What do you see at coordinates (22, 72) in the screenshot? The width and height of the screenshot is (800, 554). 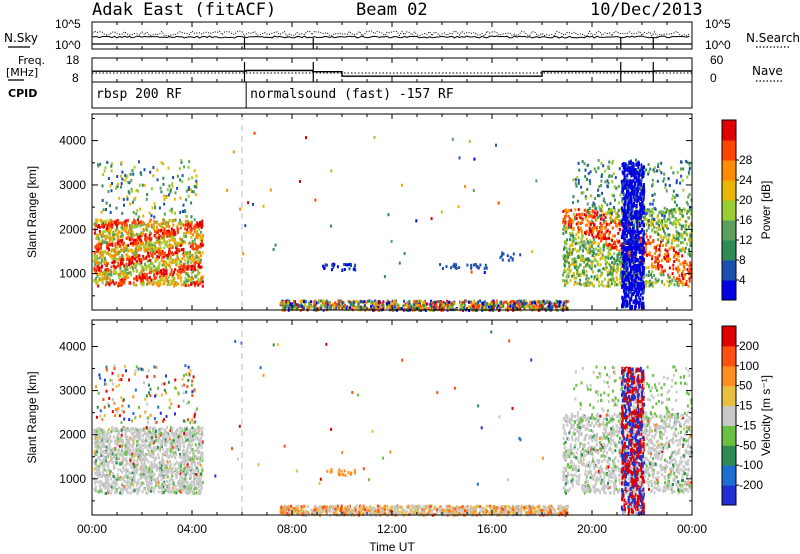 I see `freq-unit-label: [MHz]` at bounding box center [22, 72].